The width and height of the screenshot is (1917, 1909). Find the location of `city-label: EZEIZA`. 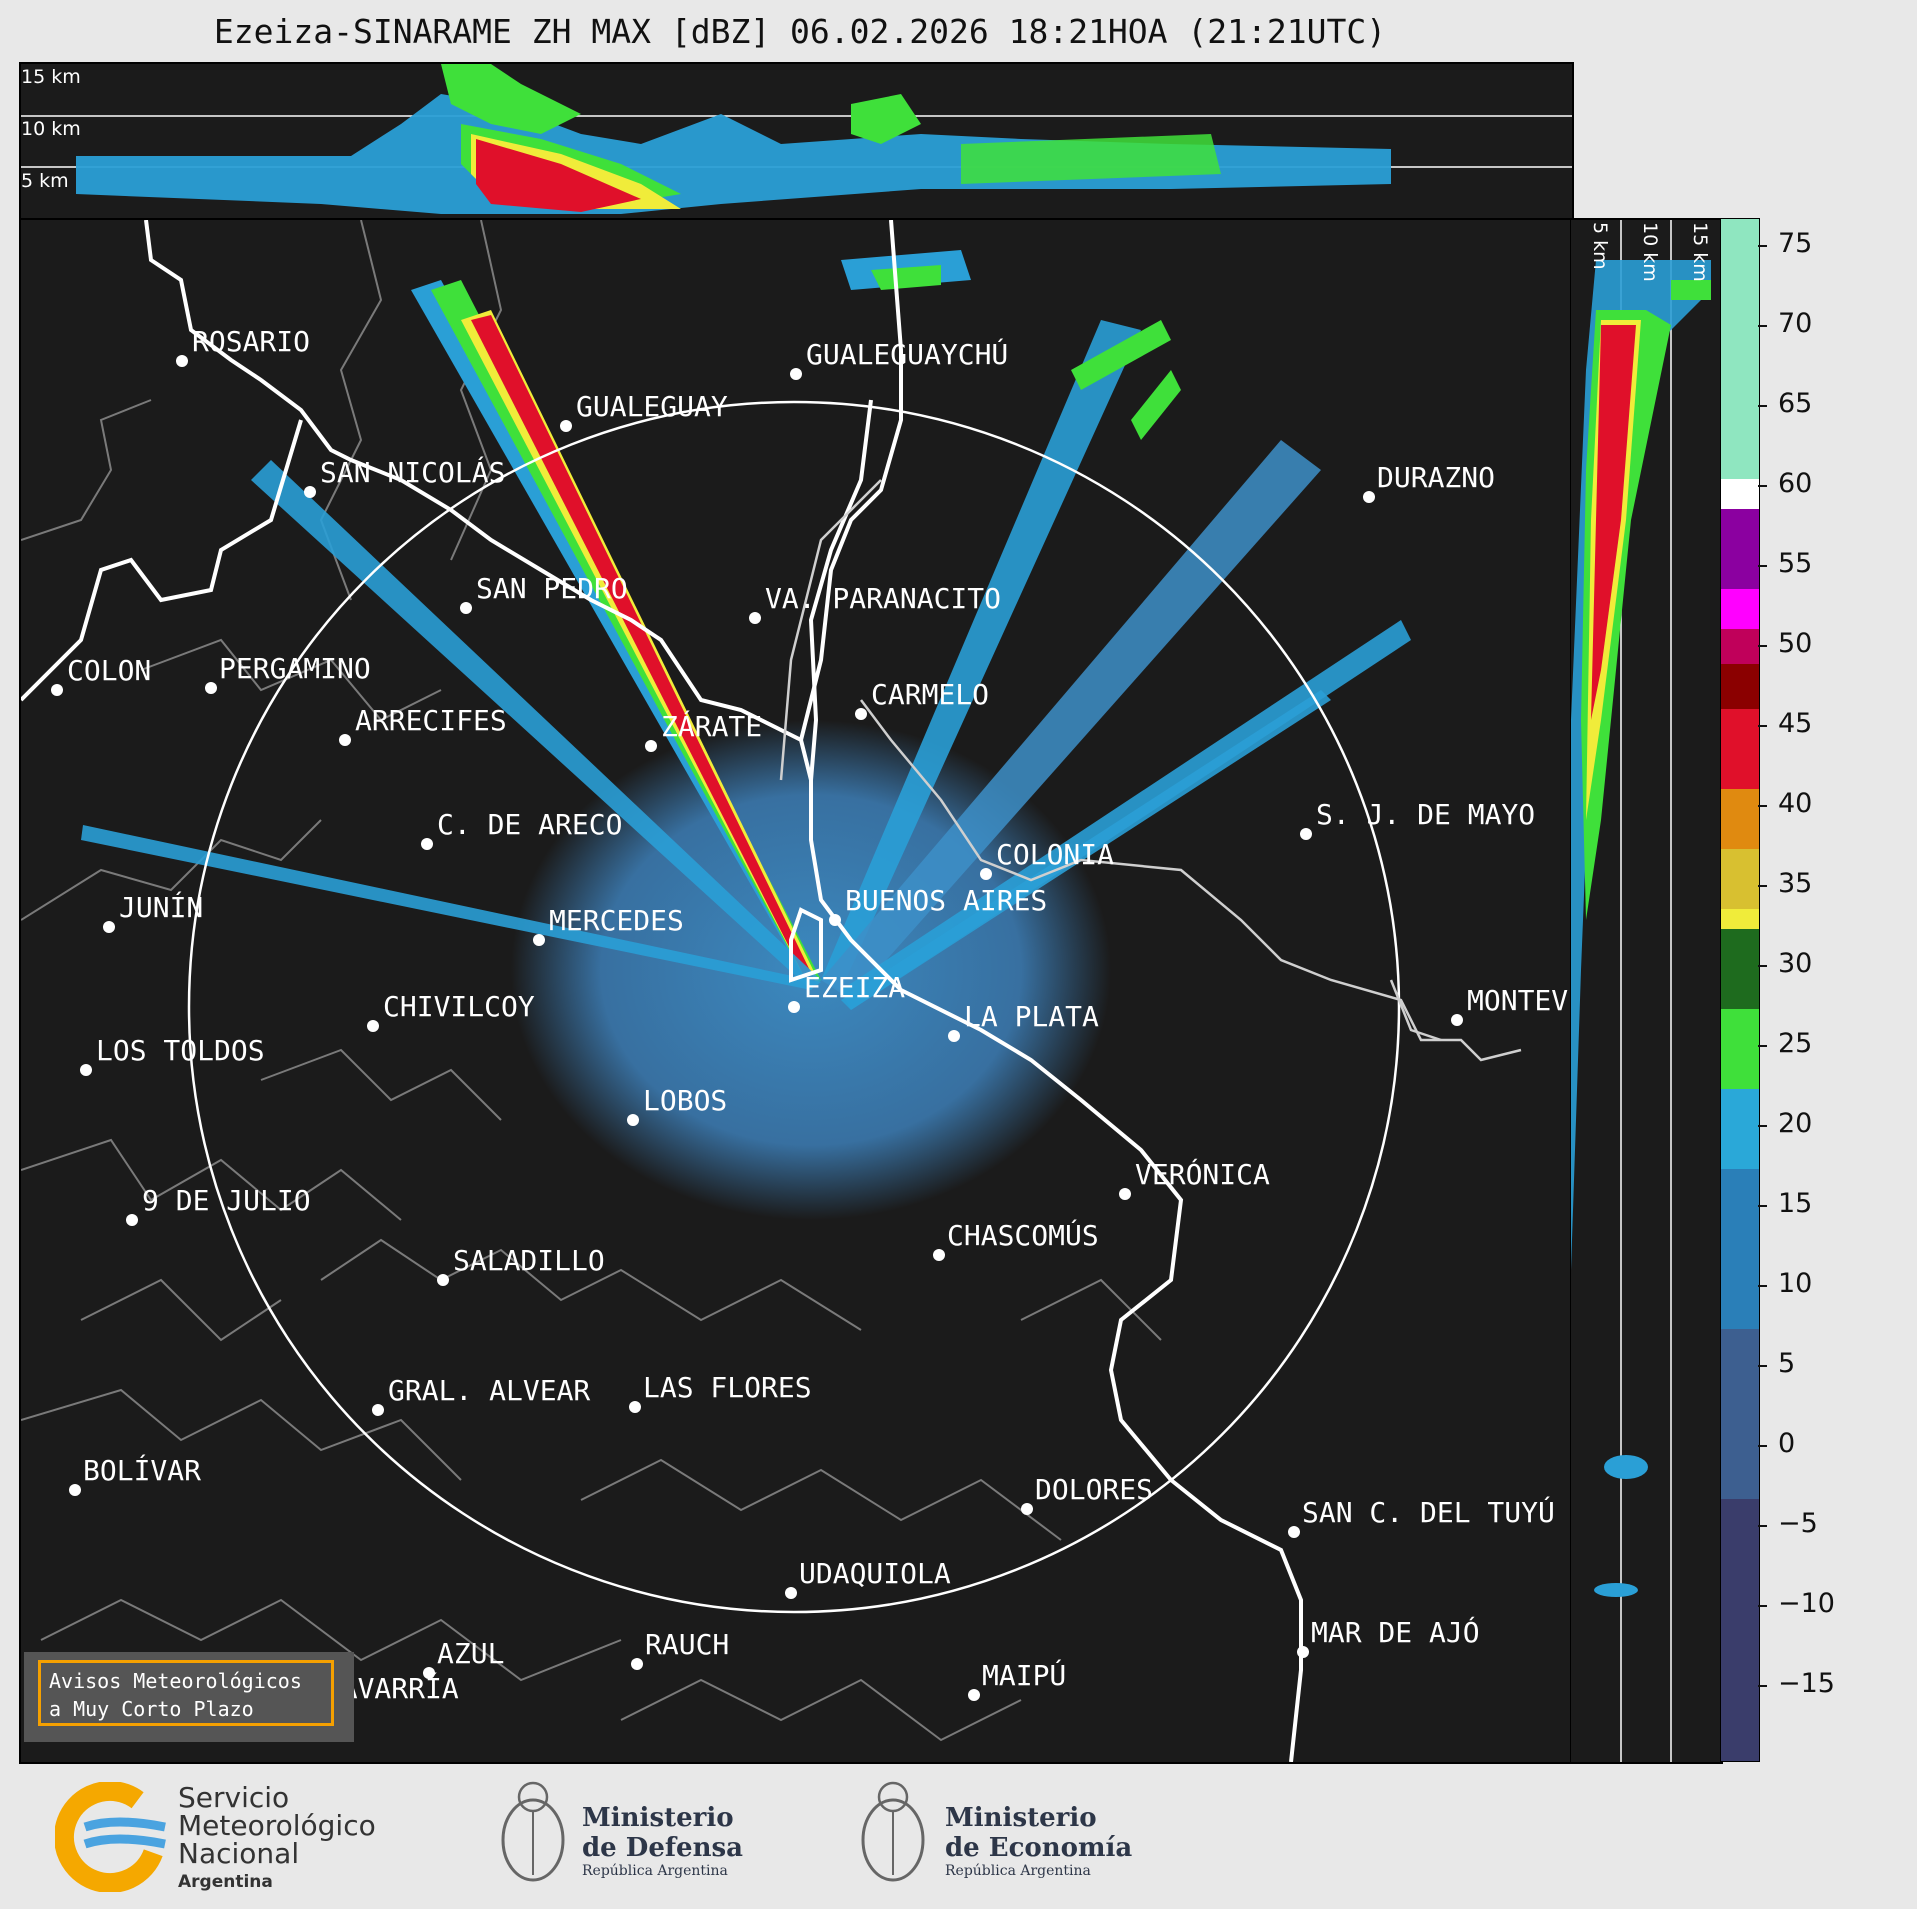

city-label: EZEIZA is located at coordinates (854, 987).